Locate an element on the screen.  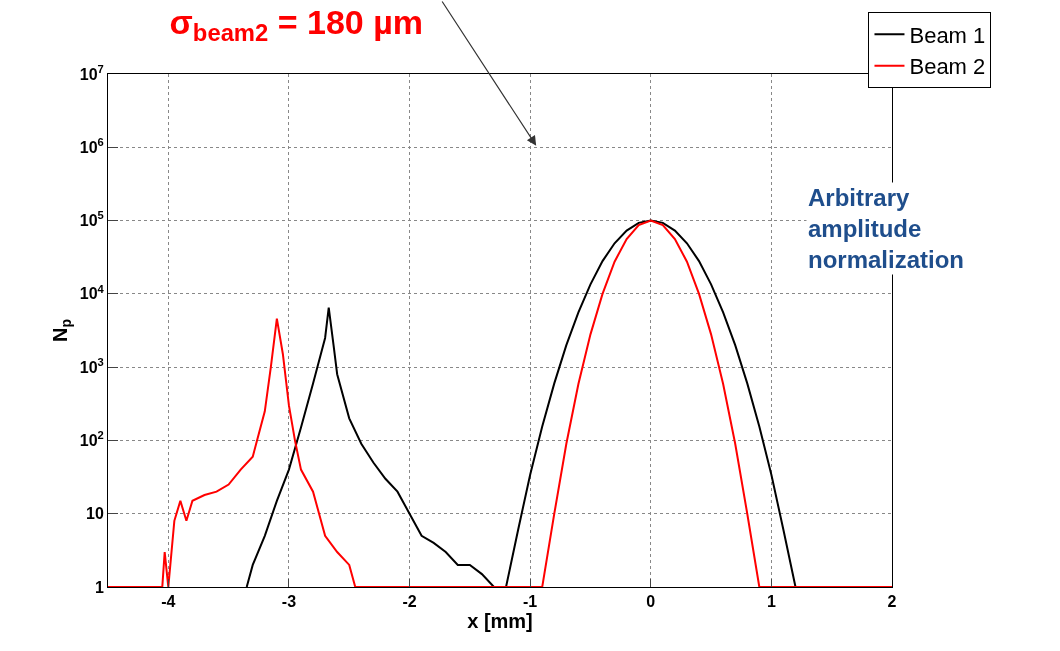
x-tick-label: -2 is located at coordinates (409, 602).